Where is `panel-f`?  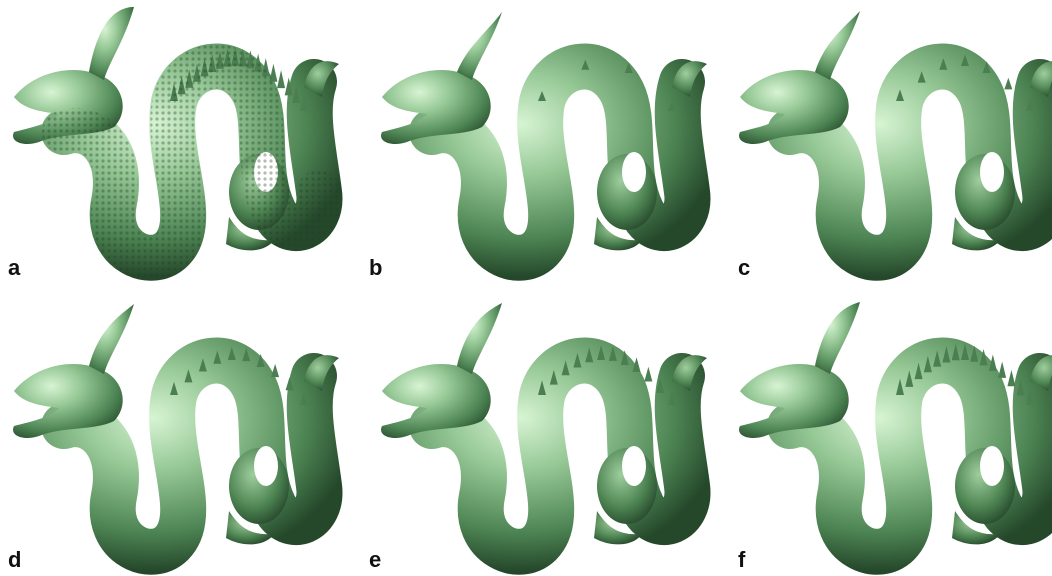
panel-f is located at coordinates (891, 436).